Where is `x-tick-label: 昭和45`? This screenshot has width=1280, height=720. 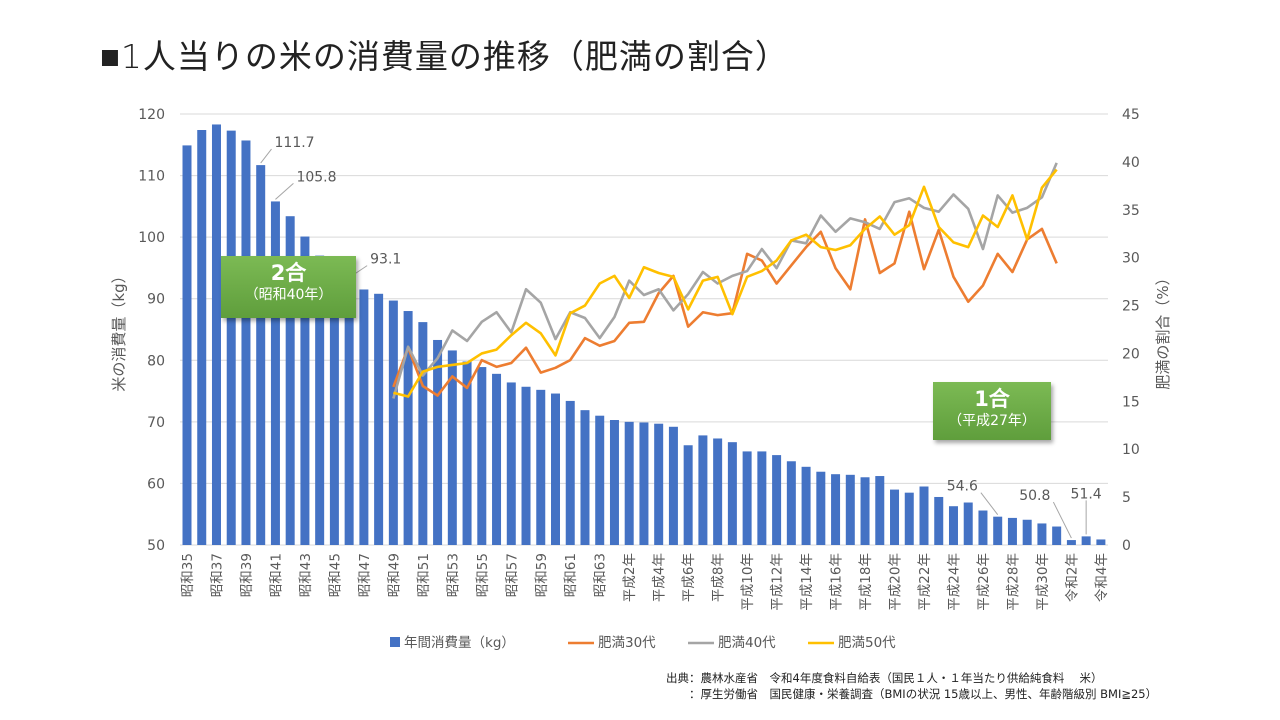
x-tick-label: 昭和45 is located at coordinates (335, 575).